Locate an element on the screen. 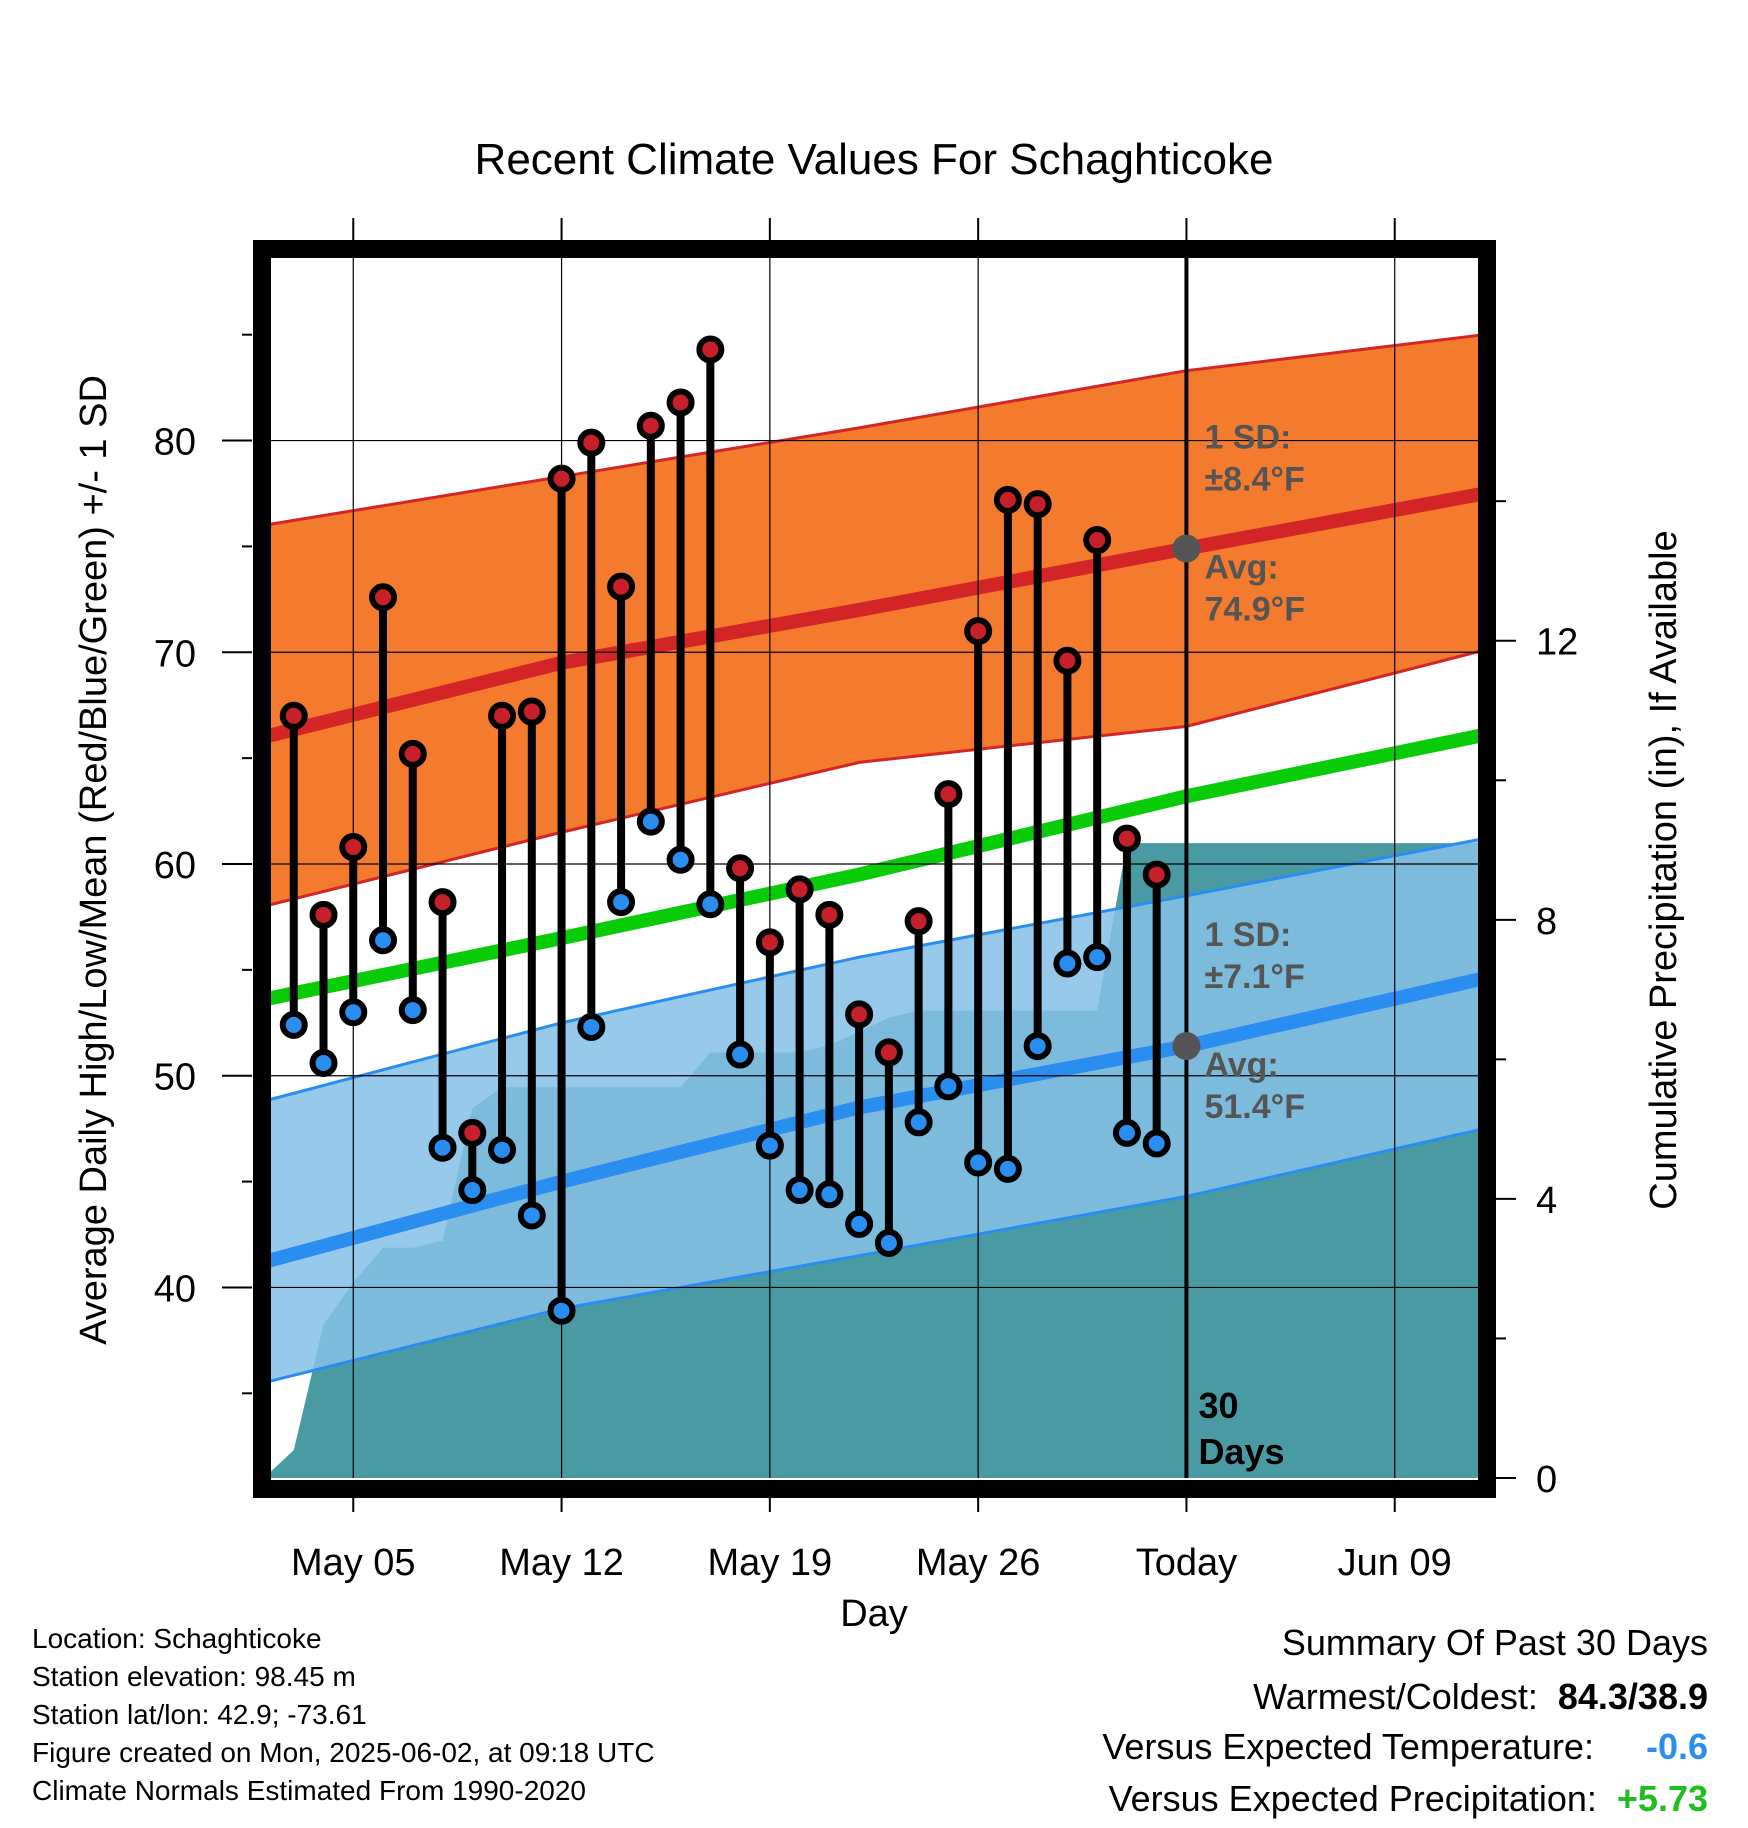 The width and height of the screenshot is (1748, 1828). y-tick-label-left: 80 is located at coordinates (175, 443).